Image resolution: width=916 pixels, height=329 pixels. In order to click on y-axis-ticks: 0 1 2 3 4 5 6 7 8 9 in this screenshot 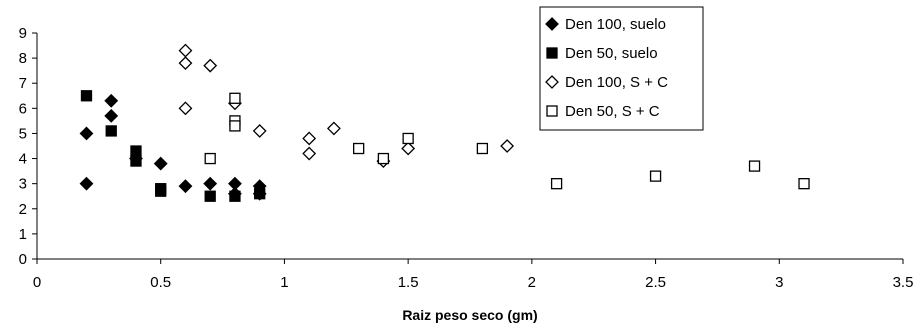, I will do `click(28, 146)`.